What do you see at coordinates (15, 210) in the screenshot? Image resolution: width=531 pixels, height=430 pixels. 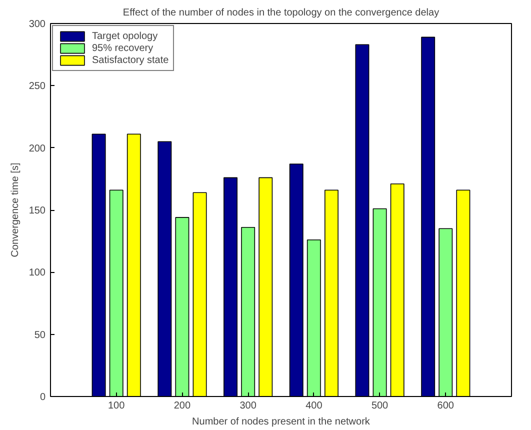 I see `y-axis-title: Convergence time [s]` at bounding box center [15, 210].